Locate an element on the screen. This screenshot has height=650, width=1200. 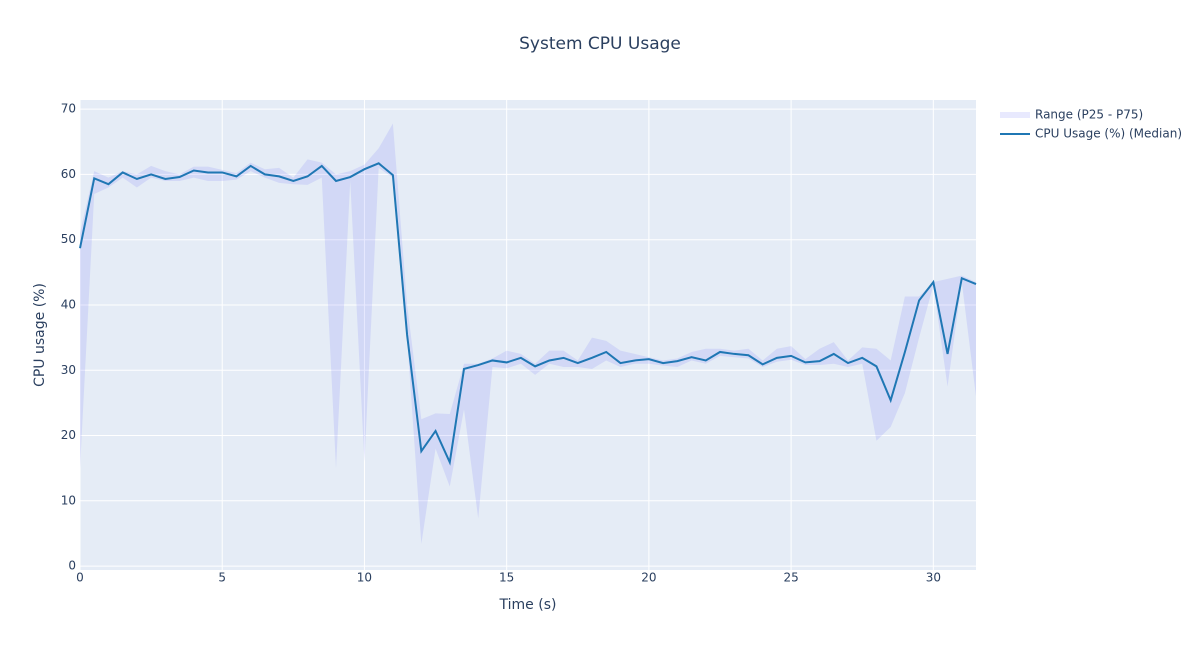
x-tick-label: 20 is located at coordinates (648, 578).